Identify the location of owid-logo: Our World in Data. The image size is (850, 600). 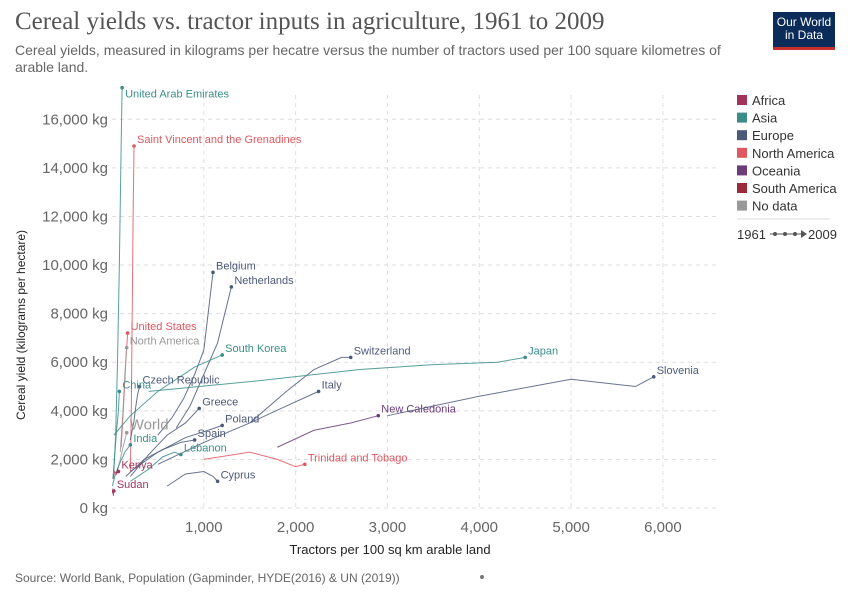
(804, 31).